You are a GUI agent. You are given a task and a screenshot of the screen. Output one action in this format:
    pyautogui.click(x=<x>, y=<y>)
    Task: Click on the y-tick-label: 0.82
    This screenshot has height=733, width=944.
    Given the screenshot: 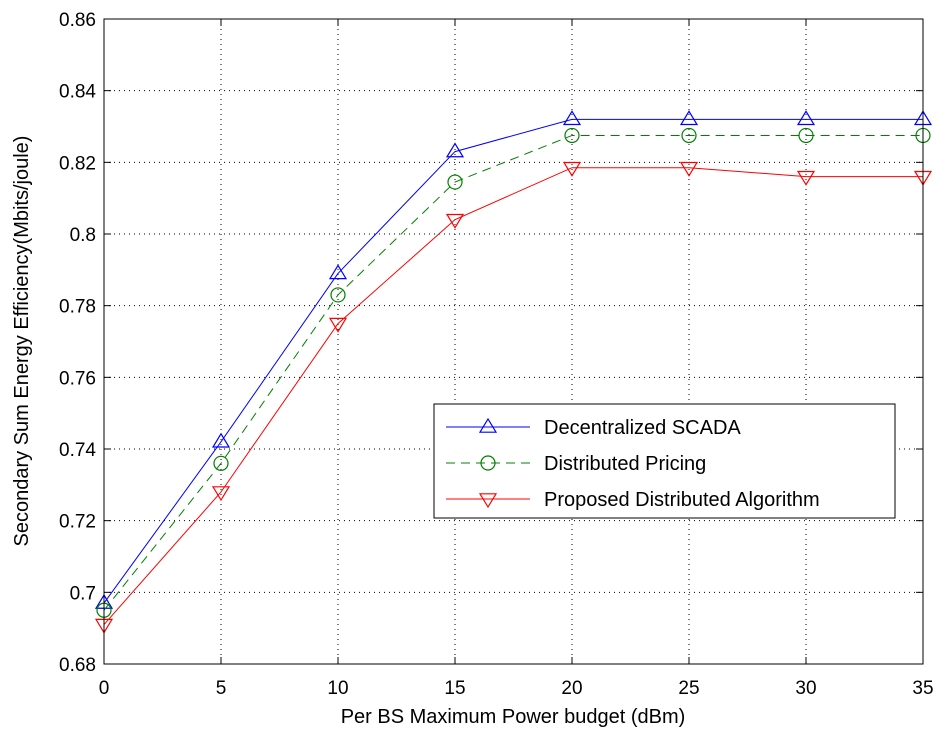 What is the action you would take?
    pyautogui.click(x=77, y=163)
    